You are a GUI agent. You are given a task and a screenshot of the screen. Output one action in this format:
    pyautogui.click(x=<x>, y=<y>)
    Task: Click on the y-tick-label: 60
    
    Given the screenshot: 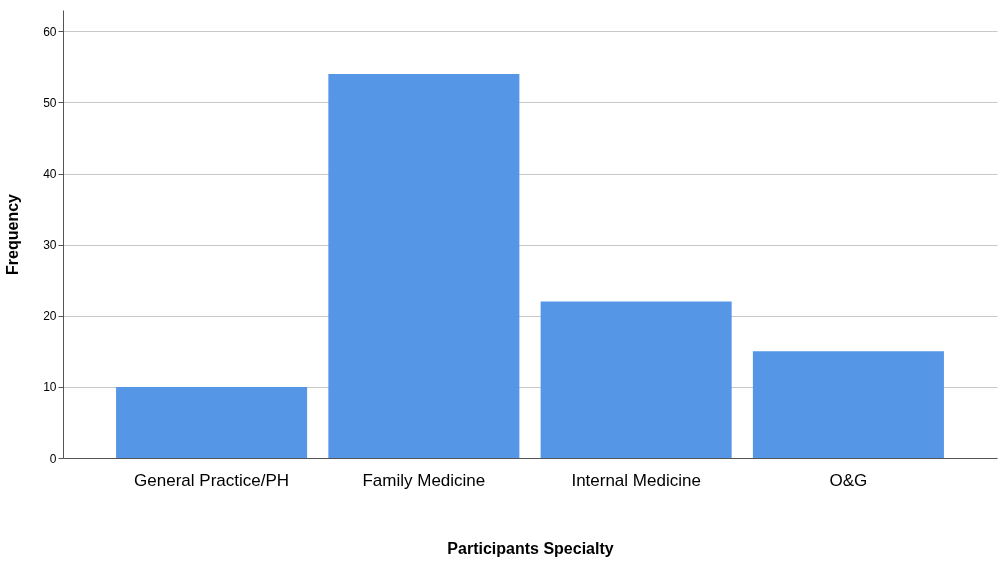 What is the action you would take?
    pyautogui.click(x=50, y=31)
    